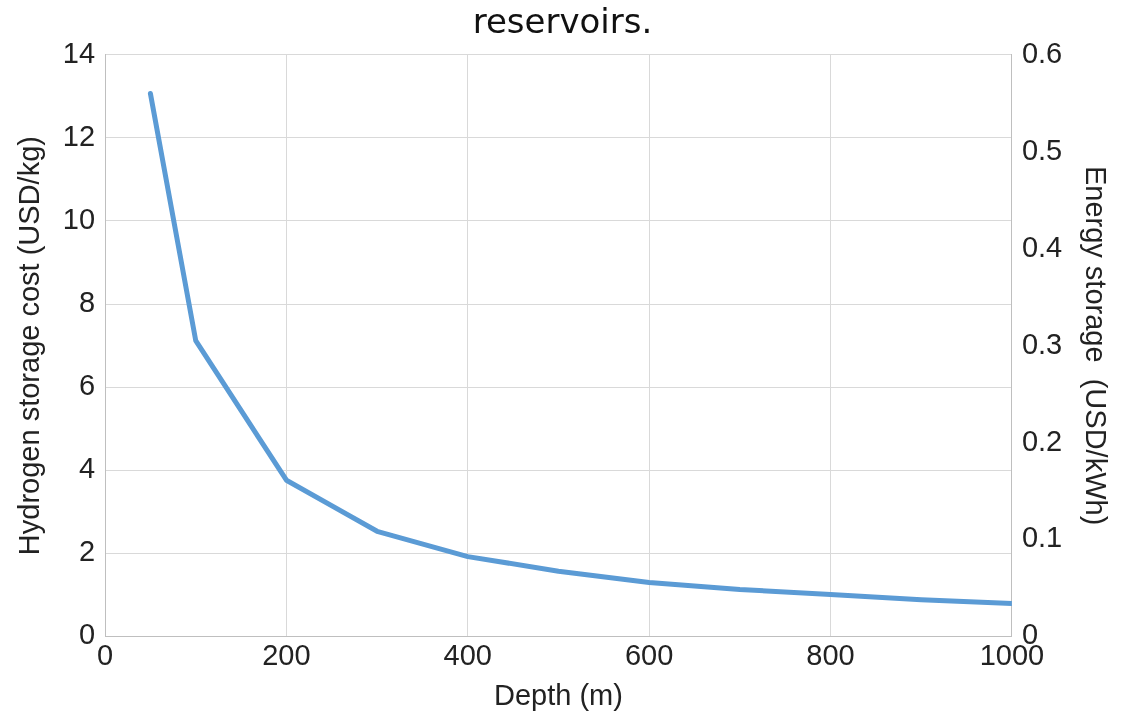 The height and width of the screenshot is (721, 1125). Describe the element at coordinates (87, 551) in the screenshot. I see `y-tick-label: 2` at that location.